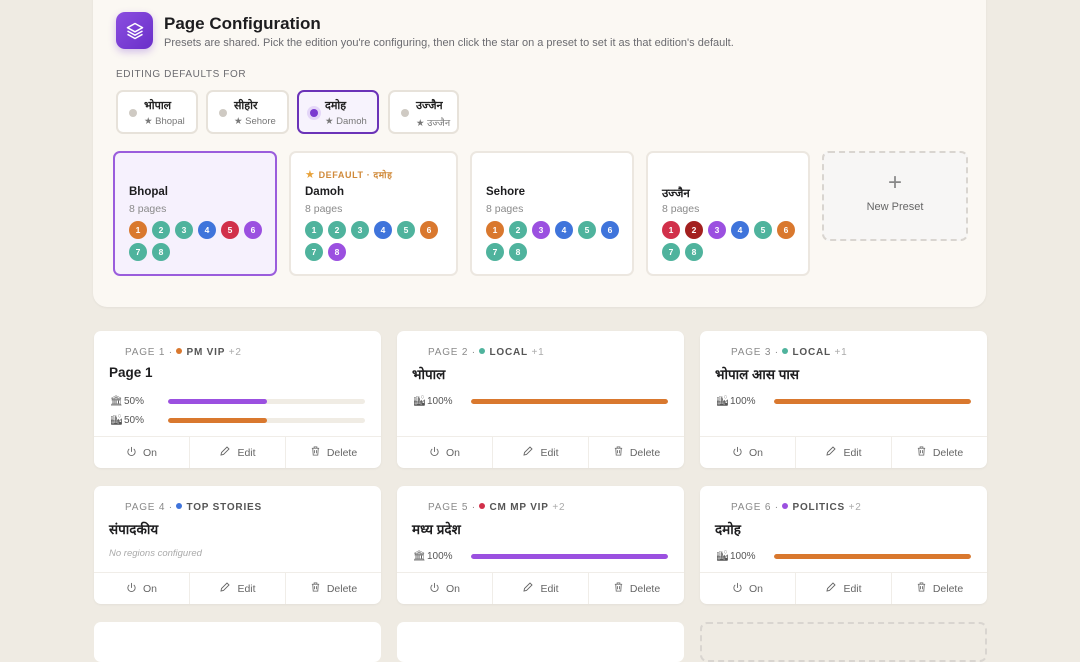  Describe the element at coordinates (559, 507) in the screenshot. I see `more-categories: +2` at that location.